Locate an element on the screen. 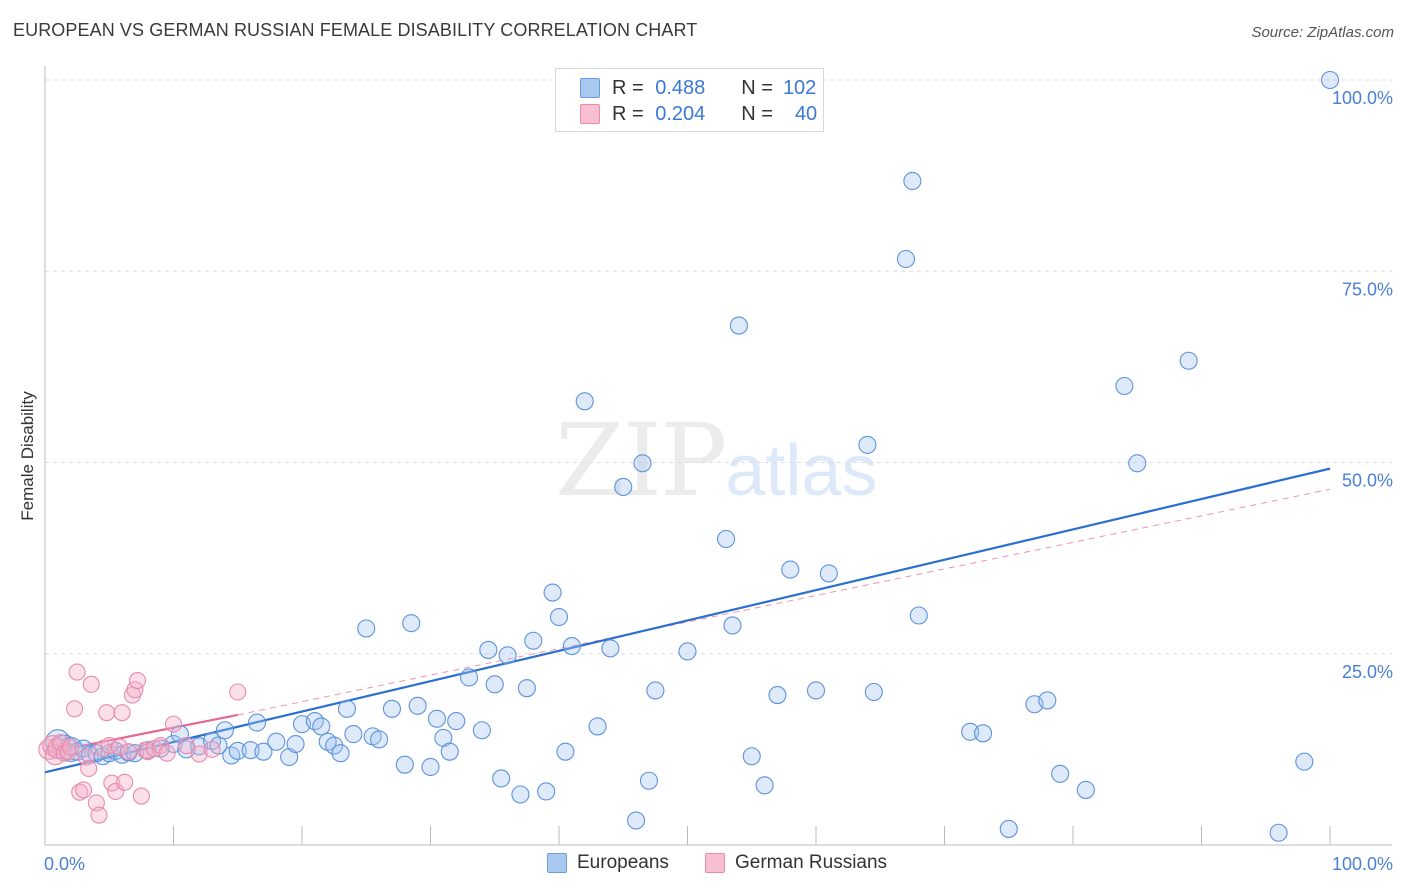 The width and height of the screenshot is (1406, 892). y-tick-label: 25.0% is located at coordinates (1367, 672).